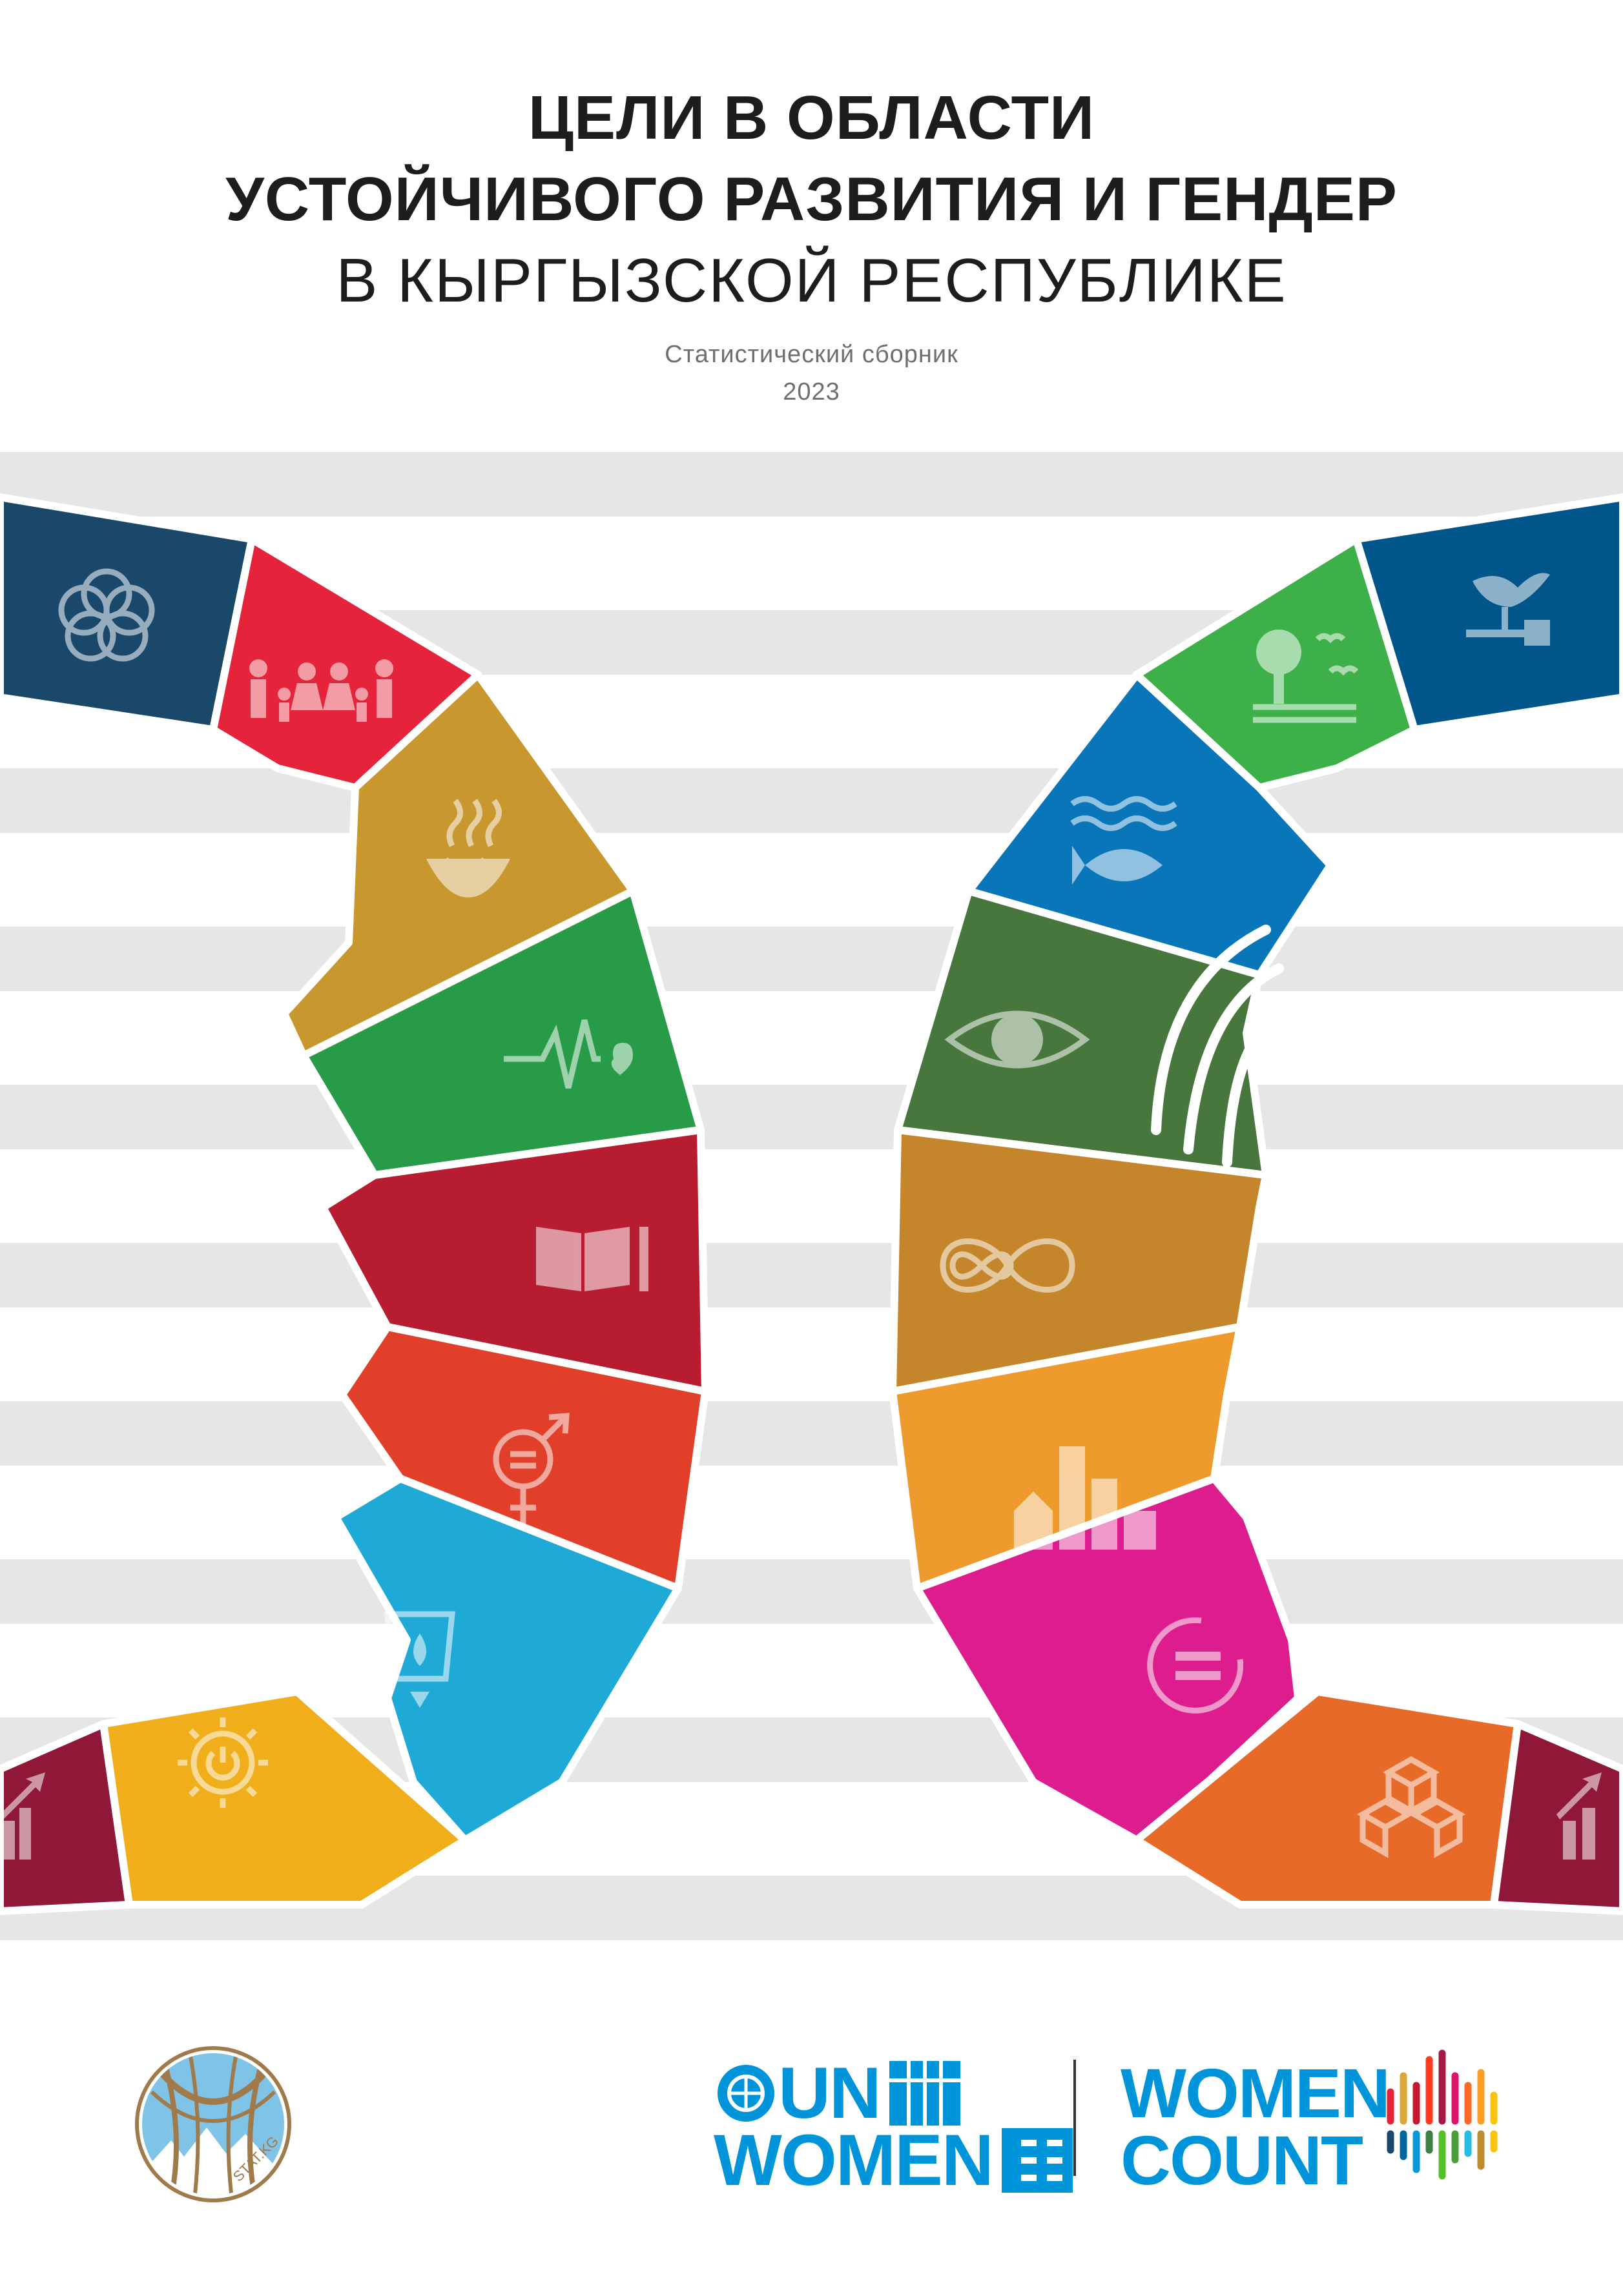 The image size is (1623, 2296). What do you see at coordinates (419, 1659) in the screenshot?
I see `water-glass-icon` at bounding box center [419, 1659].